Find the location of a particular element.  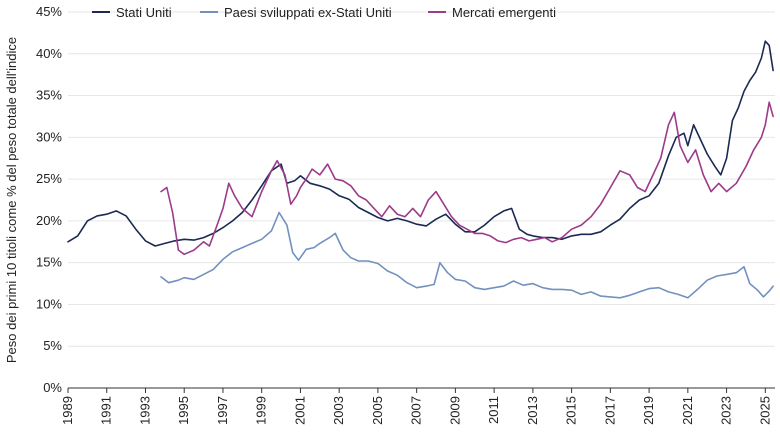

y-tick-label: 25% is located at coordinates (49, 178).